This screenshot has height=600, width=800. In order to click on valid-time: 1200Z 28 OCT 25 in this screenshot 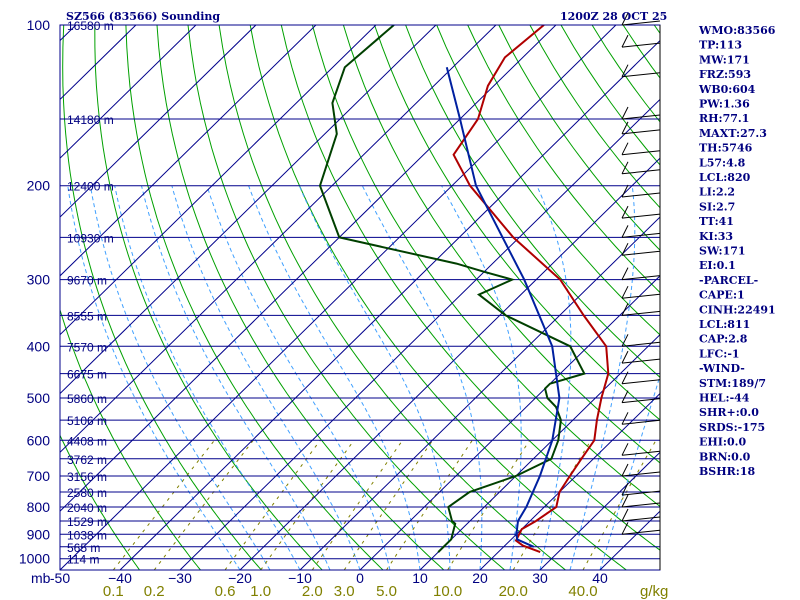, I will do `click(613, 16)`.